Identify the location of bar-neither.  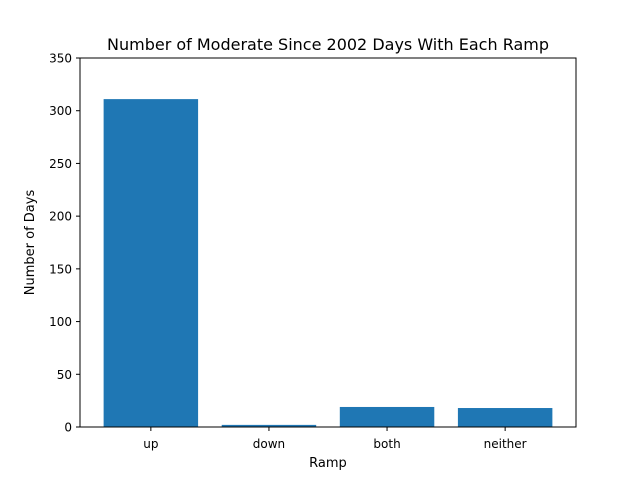
(505, 417).